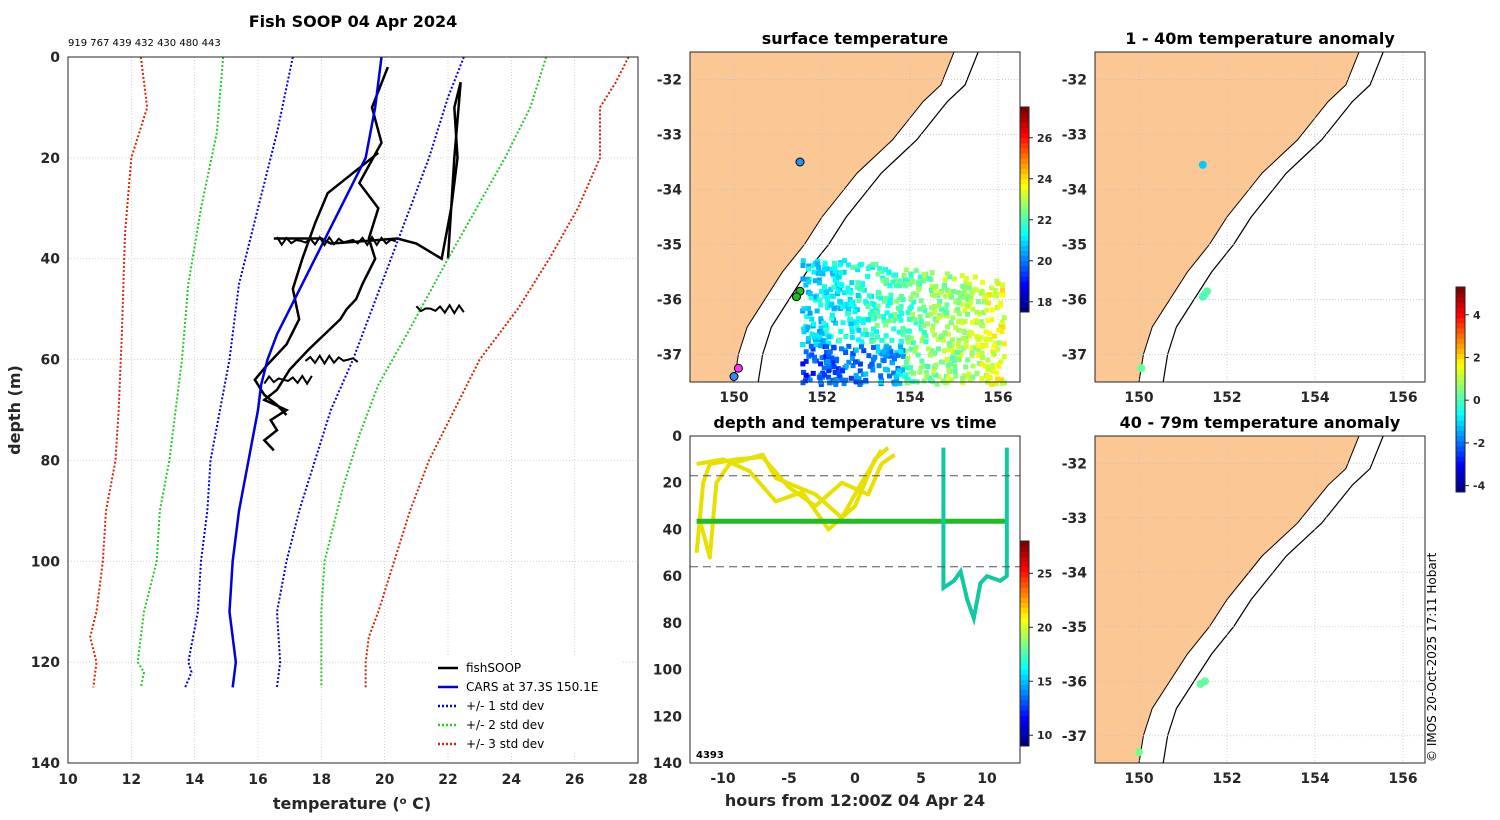 This screenshot has width=1500, height=820. I want to click on colorbar-tick-label: 22, so click(1044, 220).